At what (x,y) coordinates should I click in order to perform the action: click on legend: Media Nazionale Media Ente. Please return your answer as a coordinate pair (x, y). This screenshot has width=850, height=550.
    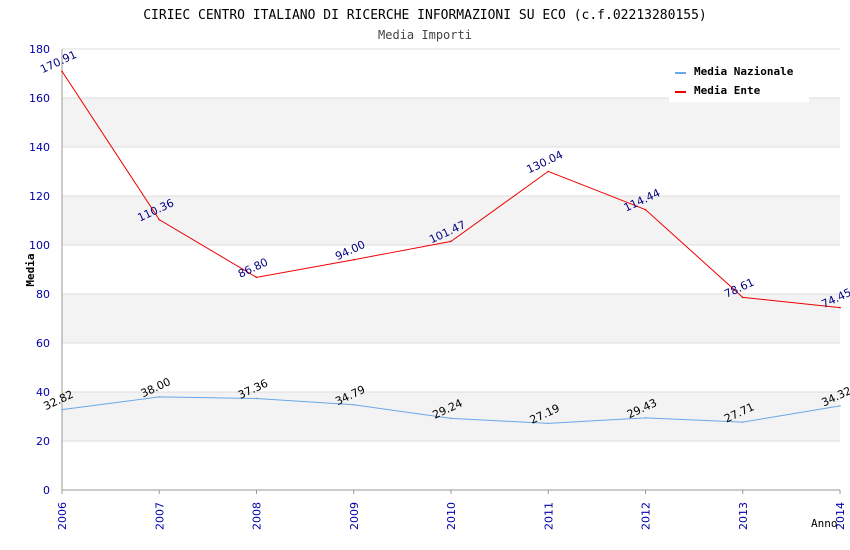
    Looking at the image, I should click on (739, 81).